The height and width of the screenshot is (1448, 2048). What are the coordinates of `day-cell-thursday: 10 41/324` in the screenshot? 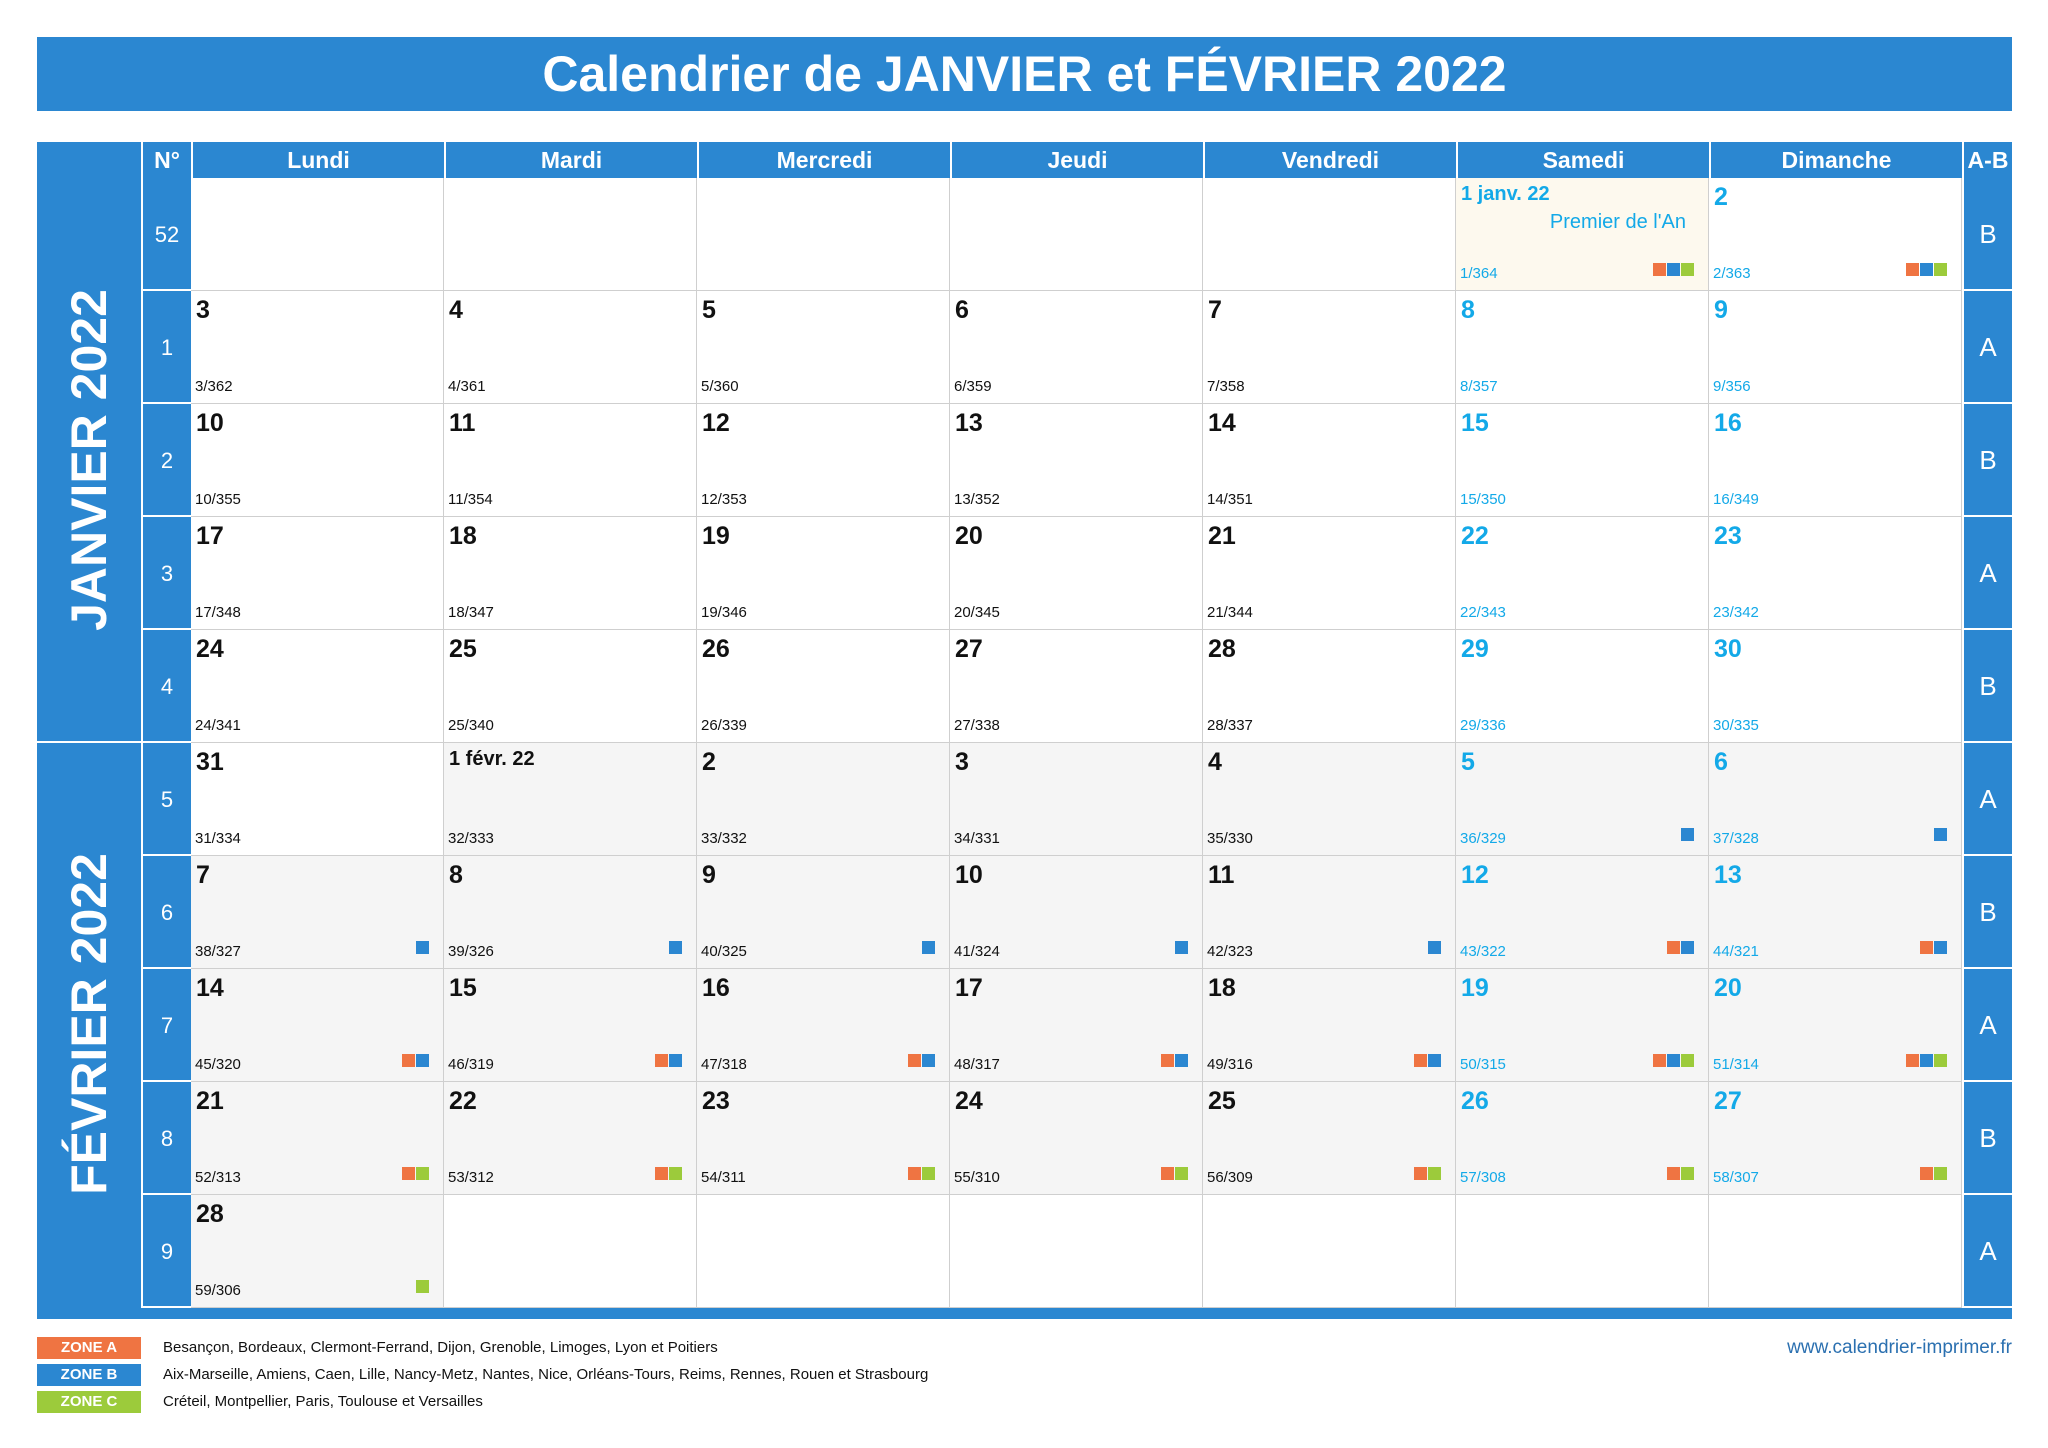 It's located at (1076, 912).